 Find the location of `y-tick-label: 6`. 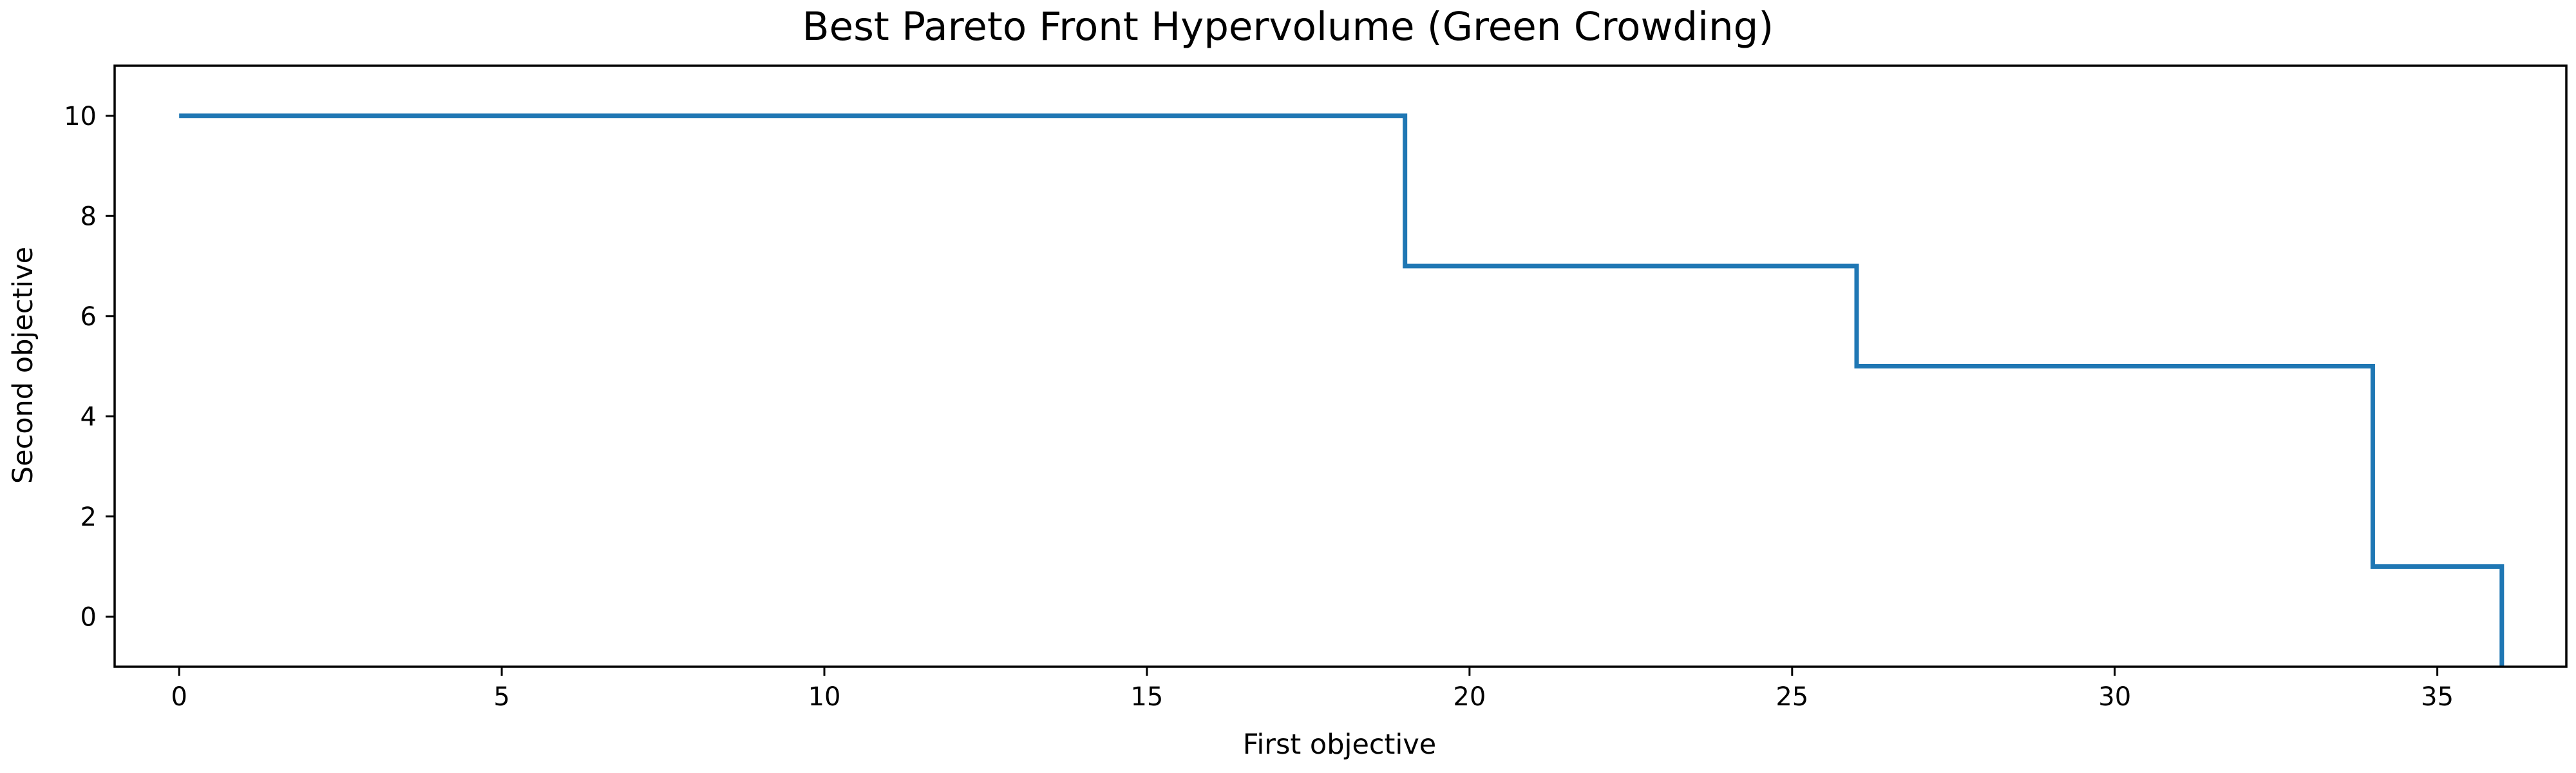

y-tick-label: 6 is located at coordinates (88, 317).